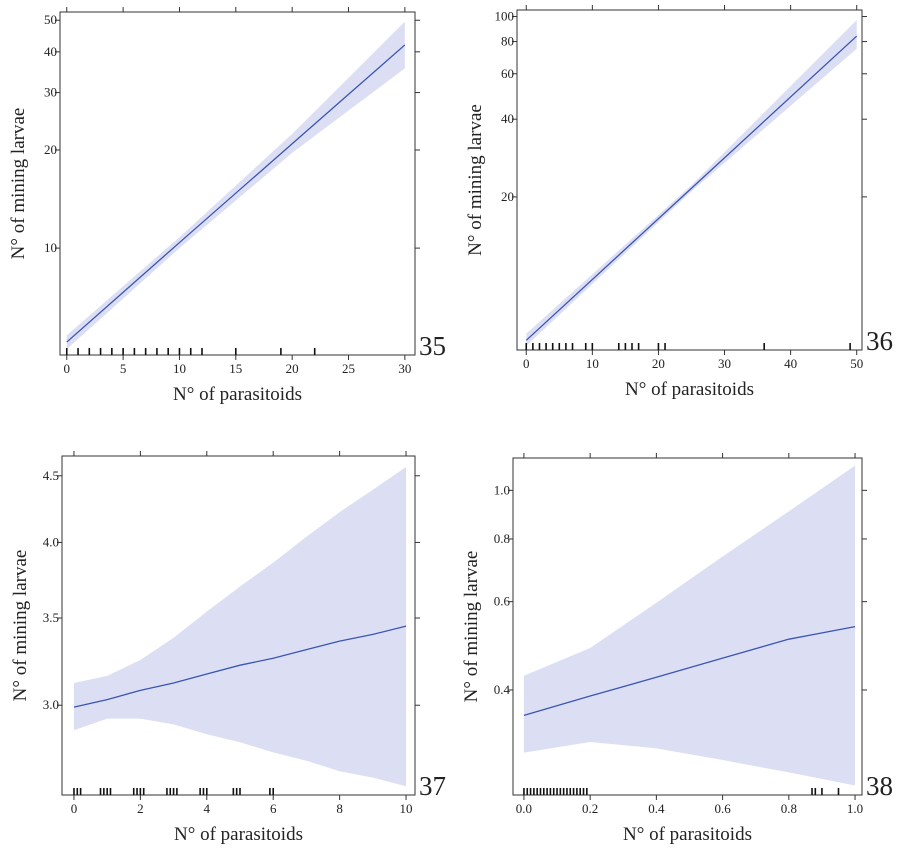 Image resolution: width=904 pixels, height=850 pixels. I want to click on y-tick-label: 0.6, so click(502, 601).